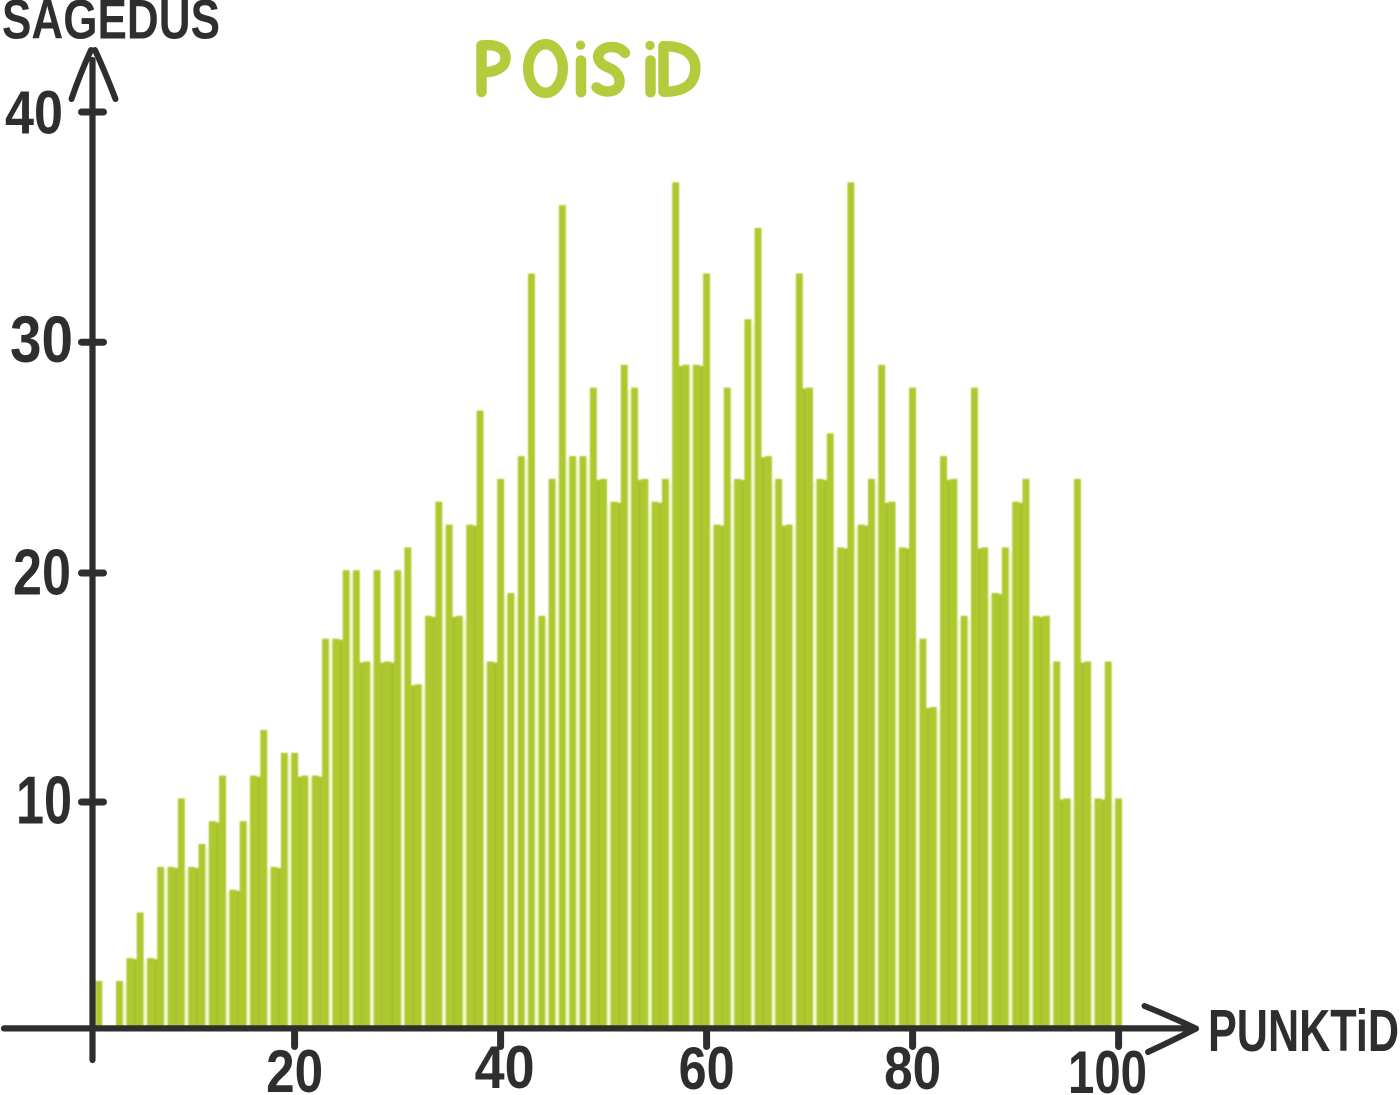  Describe the element at coordinates (1107, 1067) in the screenshot. I see `svg-text: 100` at that location.